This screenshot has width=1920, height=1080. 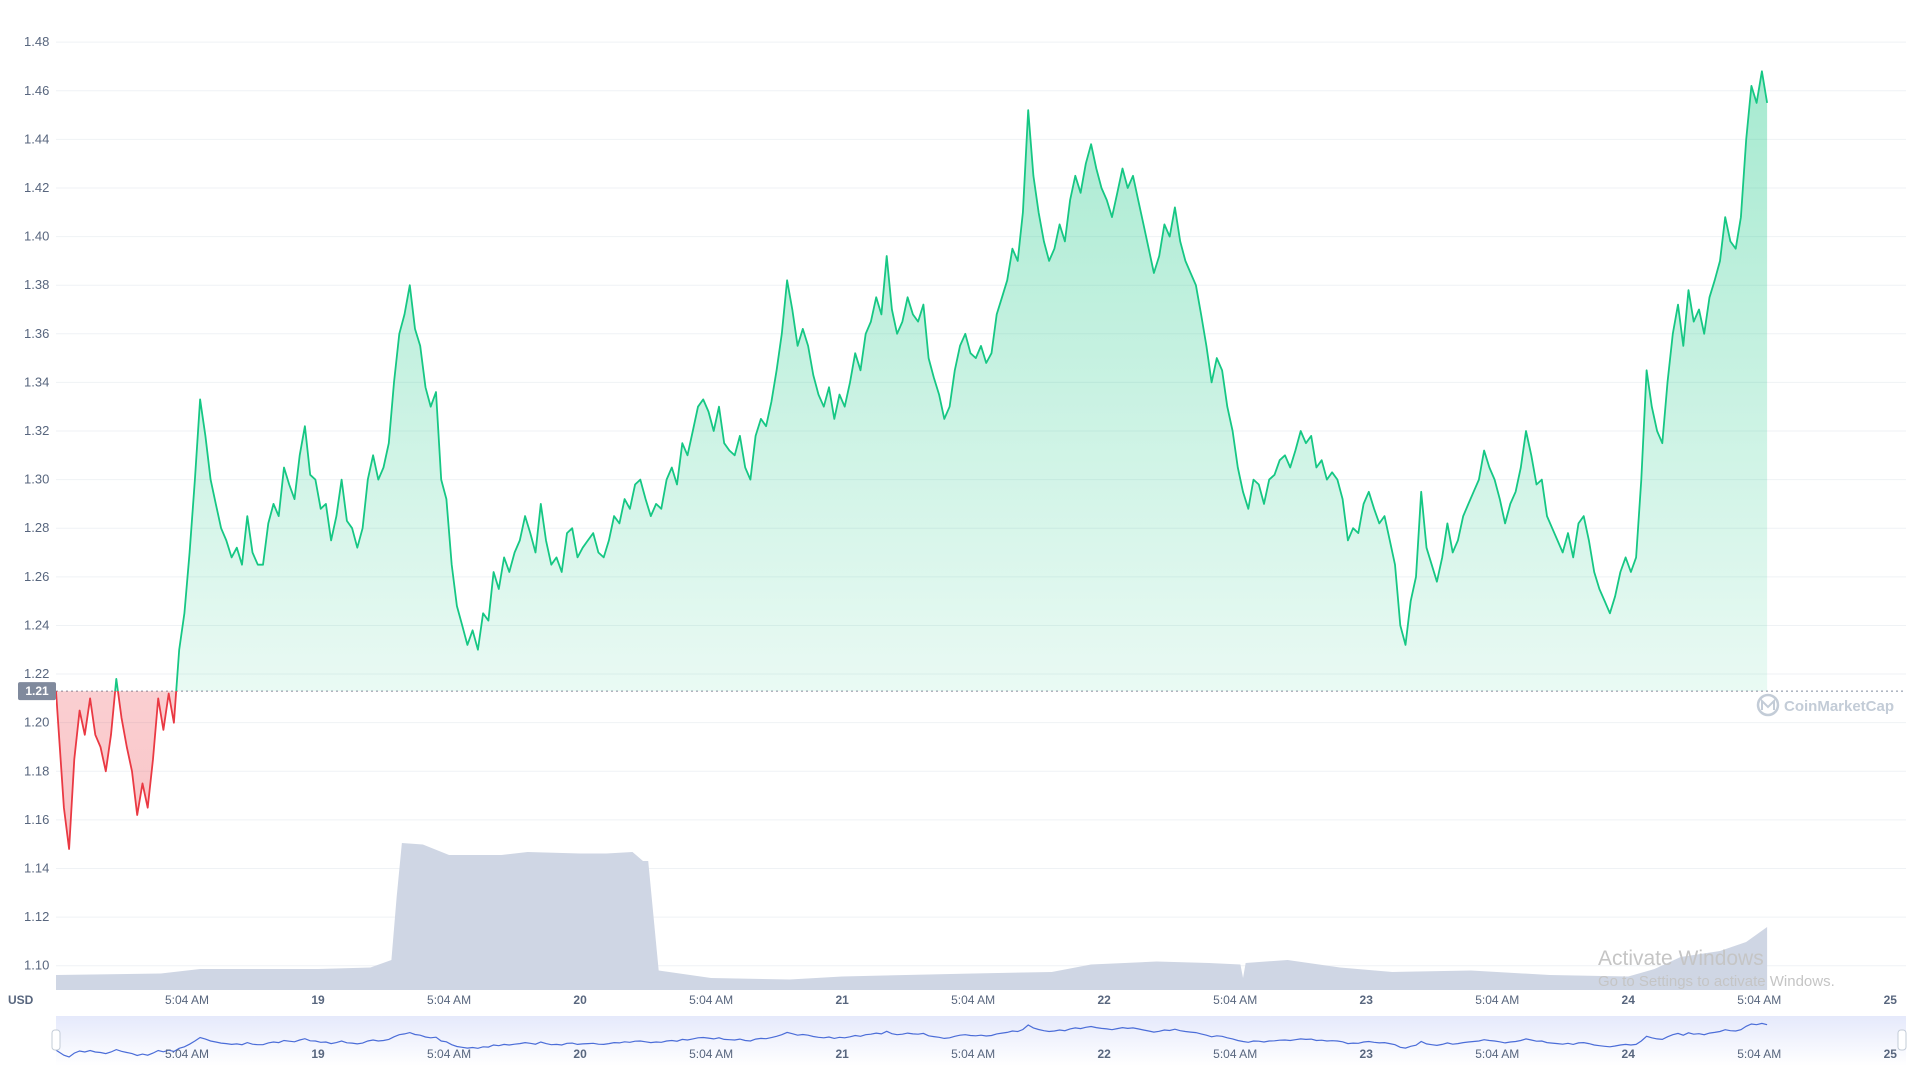 I want to click on navigator-series, so click(x=911, y=1040).